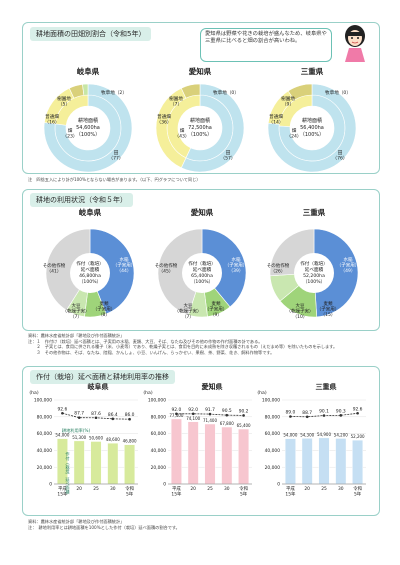 The width and height of the screenshot is (400, 565). Describe the element at coordinates (293, 137) in the screenshot. I see `slice-label: （24）` at that location.